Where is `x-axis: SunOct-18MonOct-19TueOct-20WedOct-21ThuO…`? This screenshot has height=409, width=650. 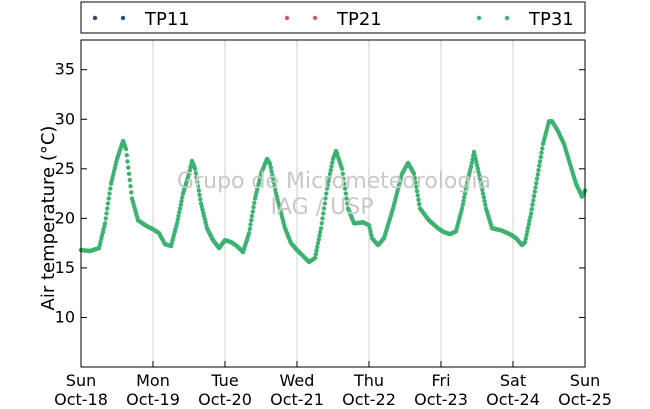 x-axis: SunOct-18MonOct-19TueOct-20WedOct-21ThuO… is located at coordinates (333, 385).